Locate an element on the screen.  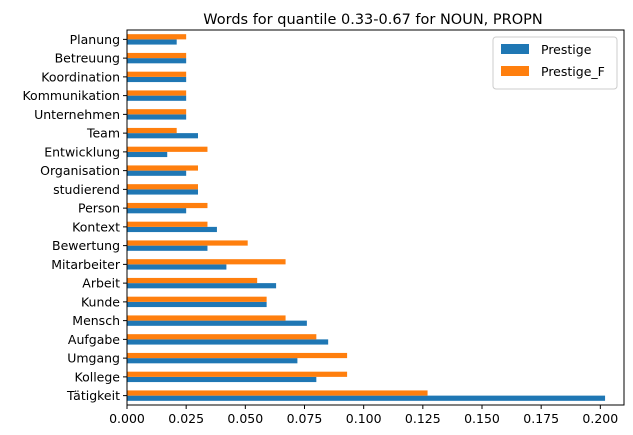
x-tick-label: 0.050 is located at coordinates (245, 418).